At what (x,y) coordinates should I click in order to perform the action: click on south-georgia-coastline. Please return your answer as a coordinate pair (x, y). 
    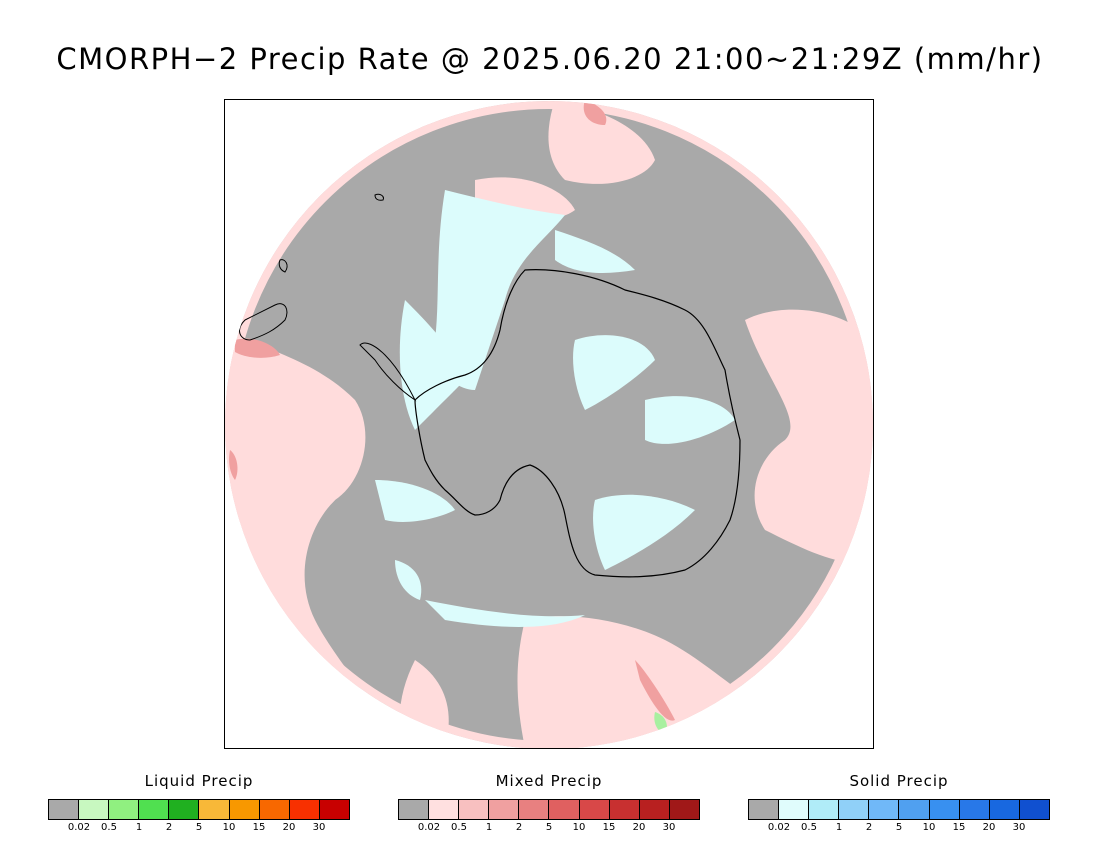
    Looking at the image, I should click on (379, 197).